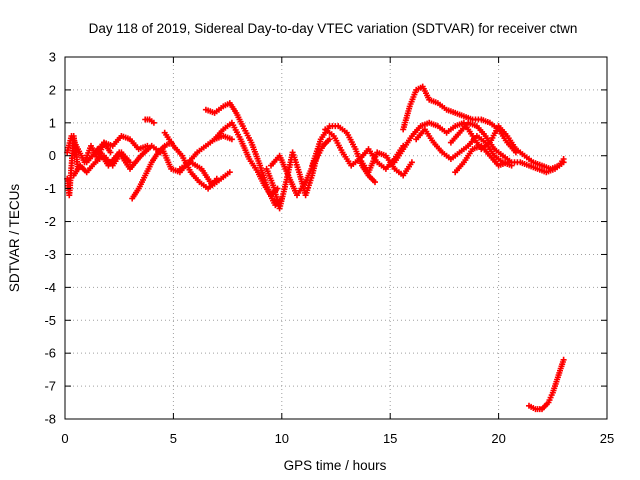 The height and width of the screenshot is (480, 640). Describe the element at coordinates (52, 57) in the screenshot. I see `y-tick-label: 3` at that location.